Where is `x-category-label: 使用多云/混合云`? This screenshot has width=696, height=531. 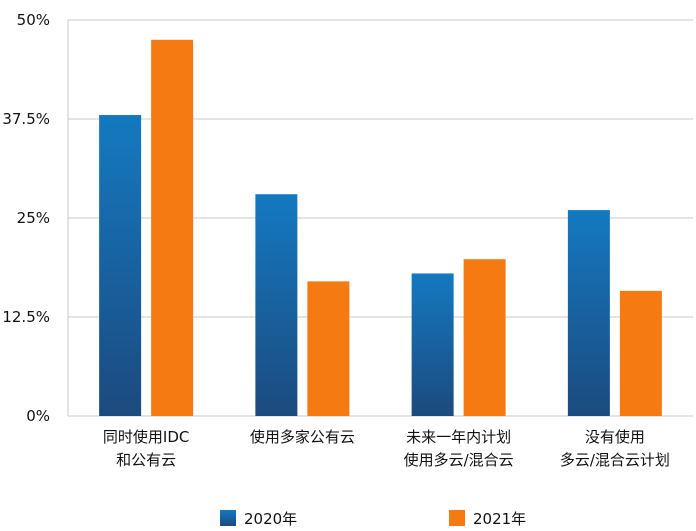 x-category-label: 使用多云/混合云 is located at coordinates (459, 460).